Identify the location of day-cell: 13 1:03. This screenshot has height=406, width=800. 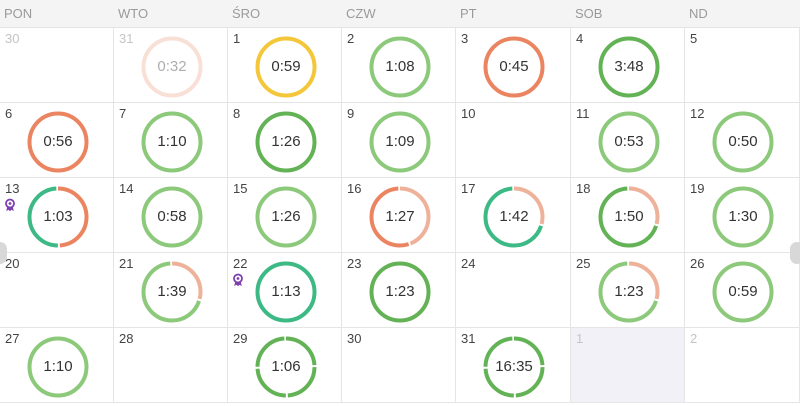
(57, 215).